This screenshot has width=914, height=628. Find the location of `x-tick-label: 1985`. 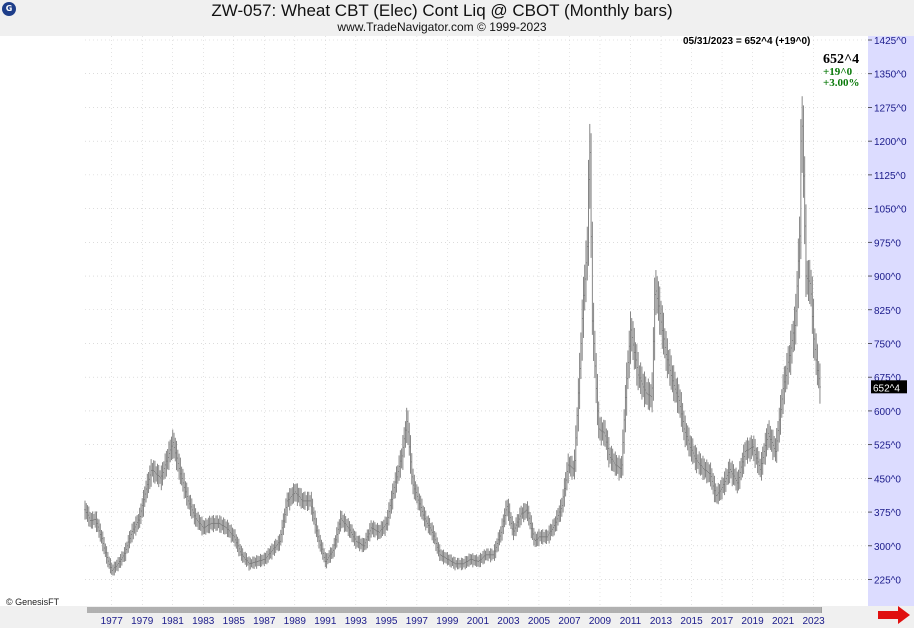

x-tick-label: 1985 is located at coordinates (234, 621).